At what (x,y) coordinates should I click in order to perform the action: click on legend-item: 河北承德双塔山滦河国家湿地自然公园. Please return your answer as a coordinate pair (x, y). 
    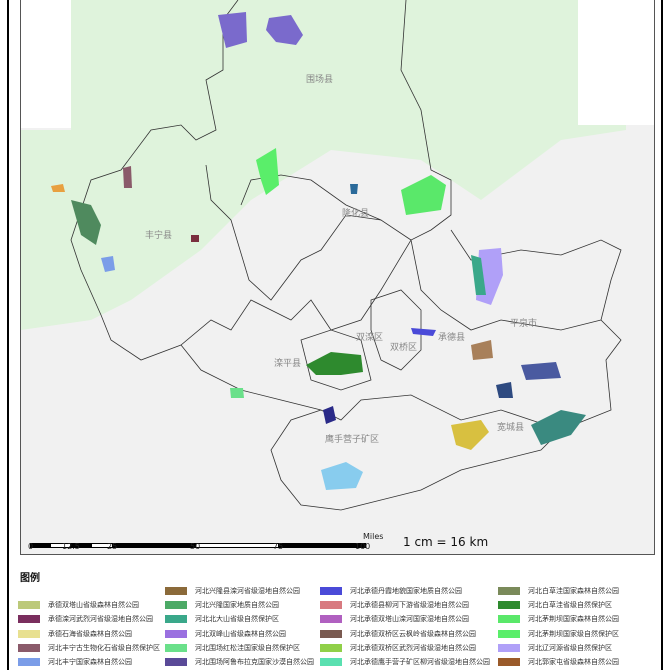
    Looking at the image, I should click on (394, 619).